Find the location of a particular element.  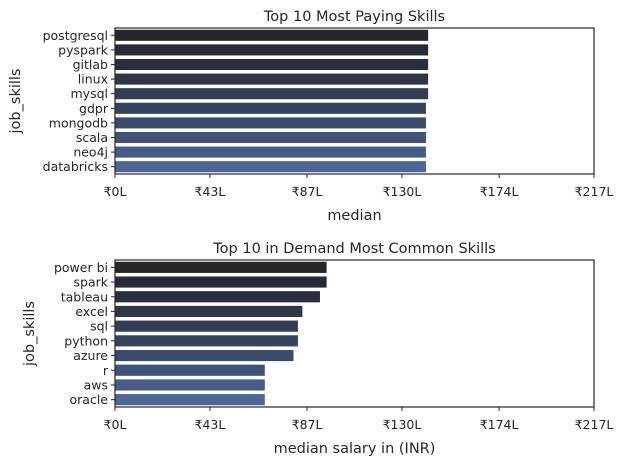

y-tick-label: r is located at coordinates (106, 370).